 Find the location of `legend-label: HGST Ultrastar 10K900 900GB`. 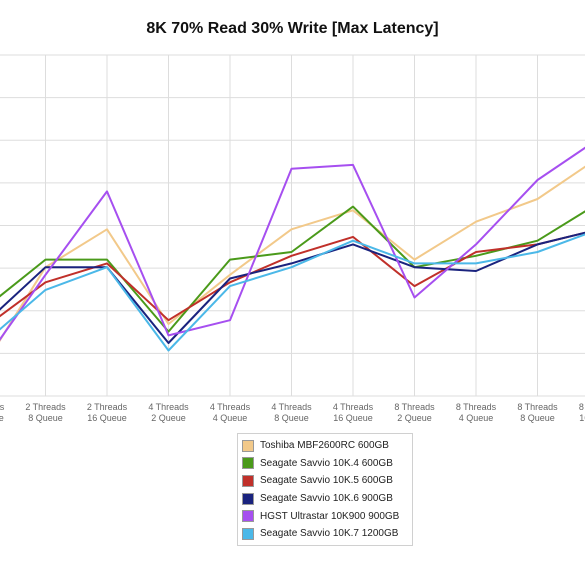

legend-label: HGST Ultrastar 10K900 900GB is located at coordinates (330, 516).